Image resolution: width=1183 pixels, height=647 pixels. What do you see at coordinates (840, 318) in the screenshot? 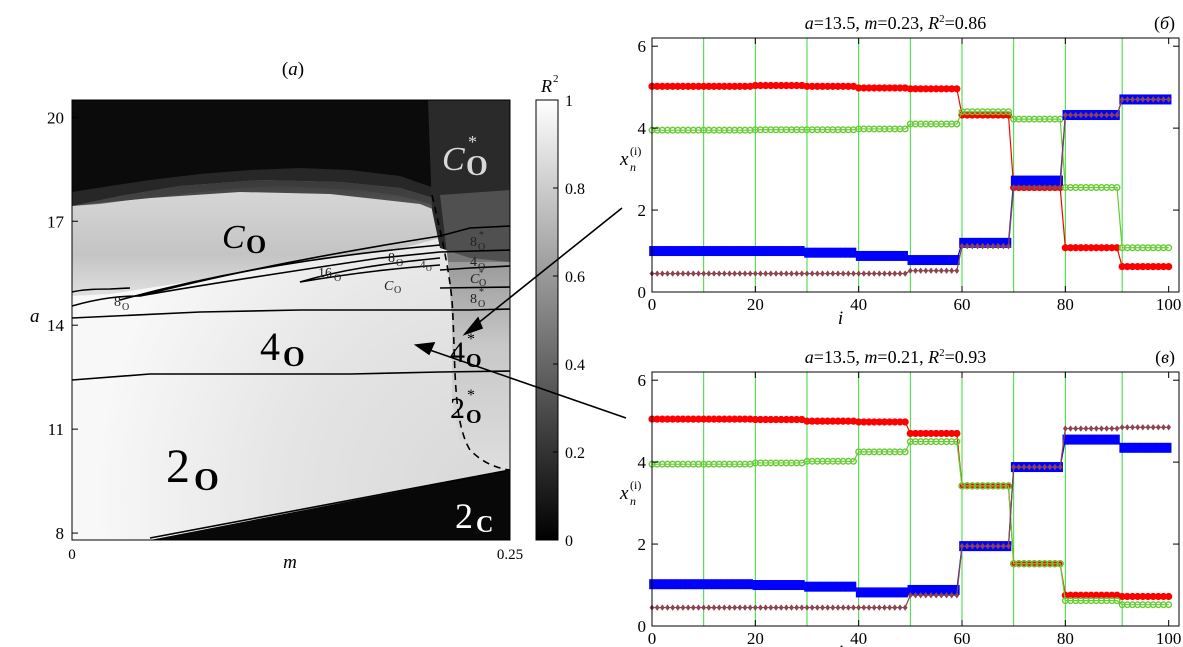
I see `x-axis-label: i` at bounding box center [840, 318].